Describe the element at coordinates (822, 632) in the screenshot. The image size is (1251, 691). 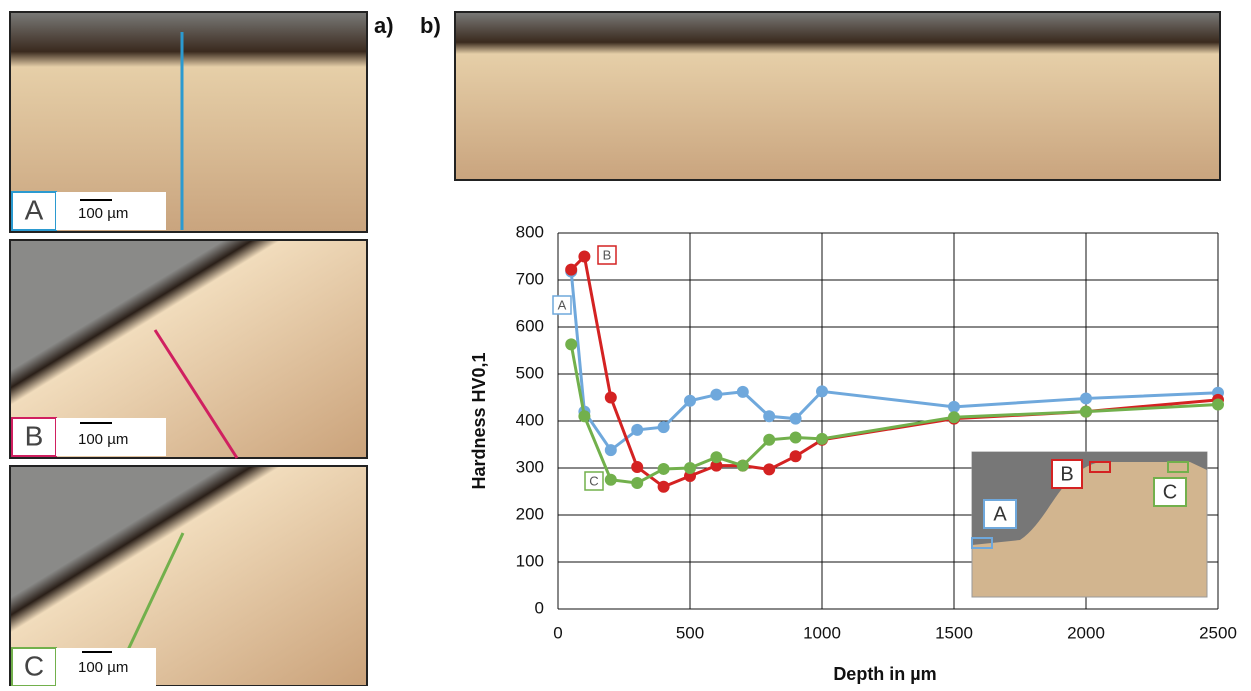
I see `x-tick-label: 1000` at that location.